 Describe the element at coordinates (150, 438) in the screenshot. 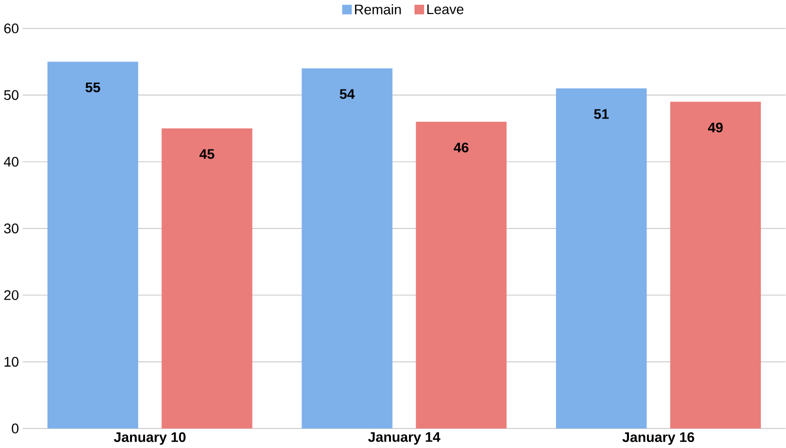

I see `x-tick-label: January 10` at that location.